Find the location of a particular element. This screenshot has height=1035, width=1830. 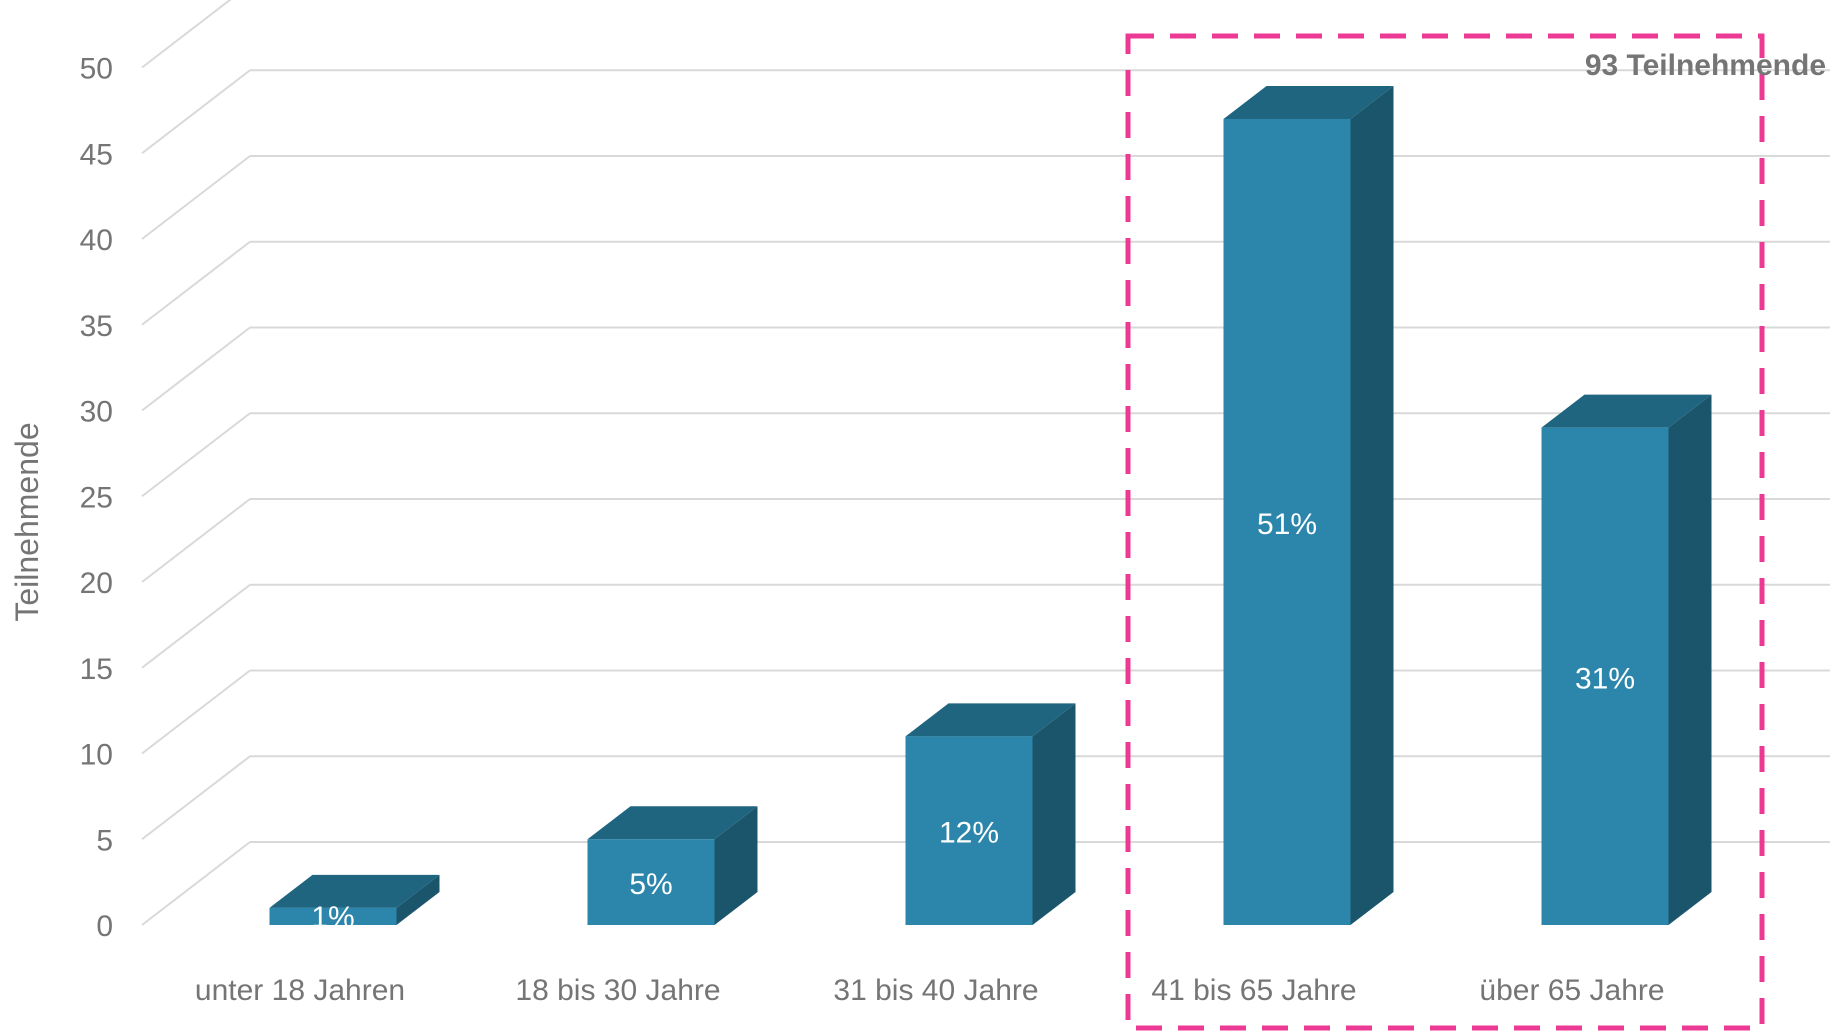

x-category-label: 31 bis 40 Jahre is located at coordinates (935, 990).